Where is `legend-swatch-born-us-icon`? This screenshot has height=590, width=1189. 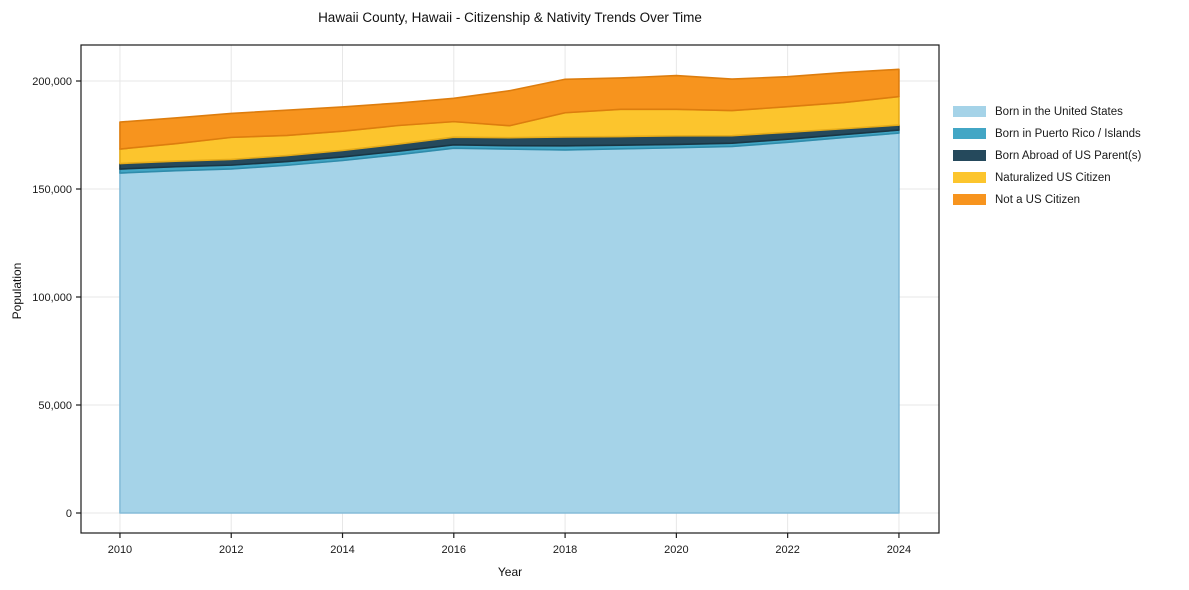 legend-swatch-born-us-icon is located at coordinates (969, 111).